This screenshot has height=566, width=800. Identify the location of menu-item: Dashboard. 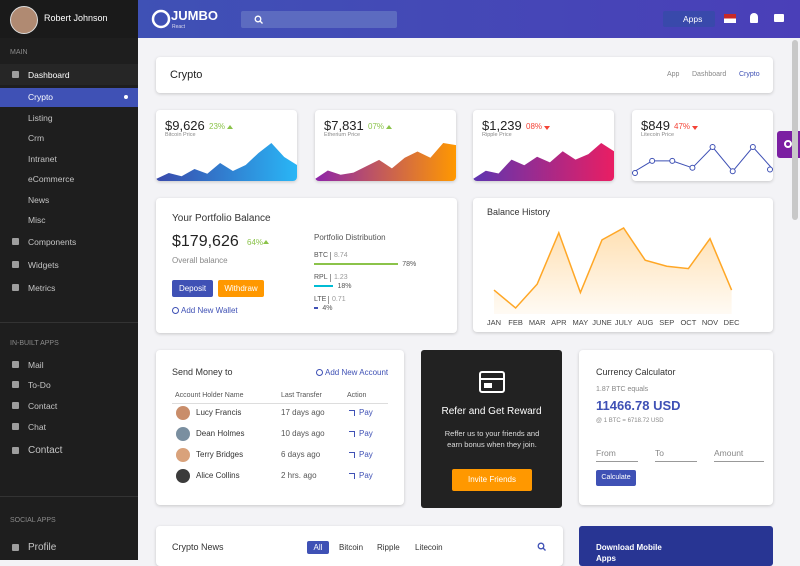
(49, 75).